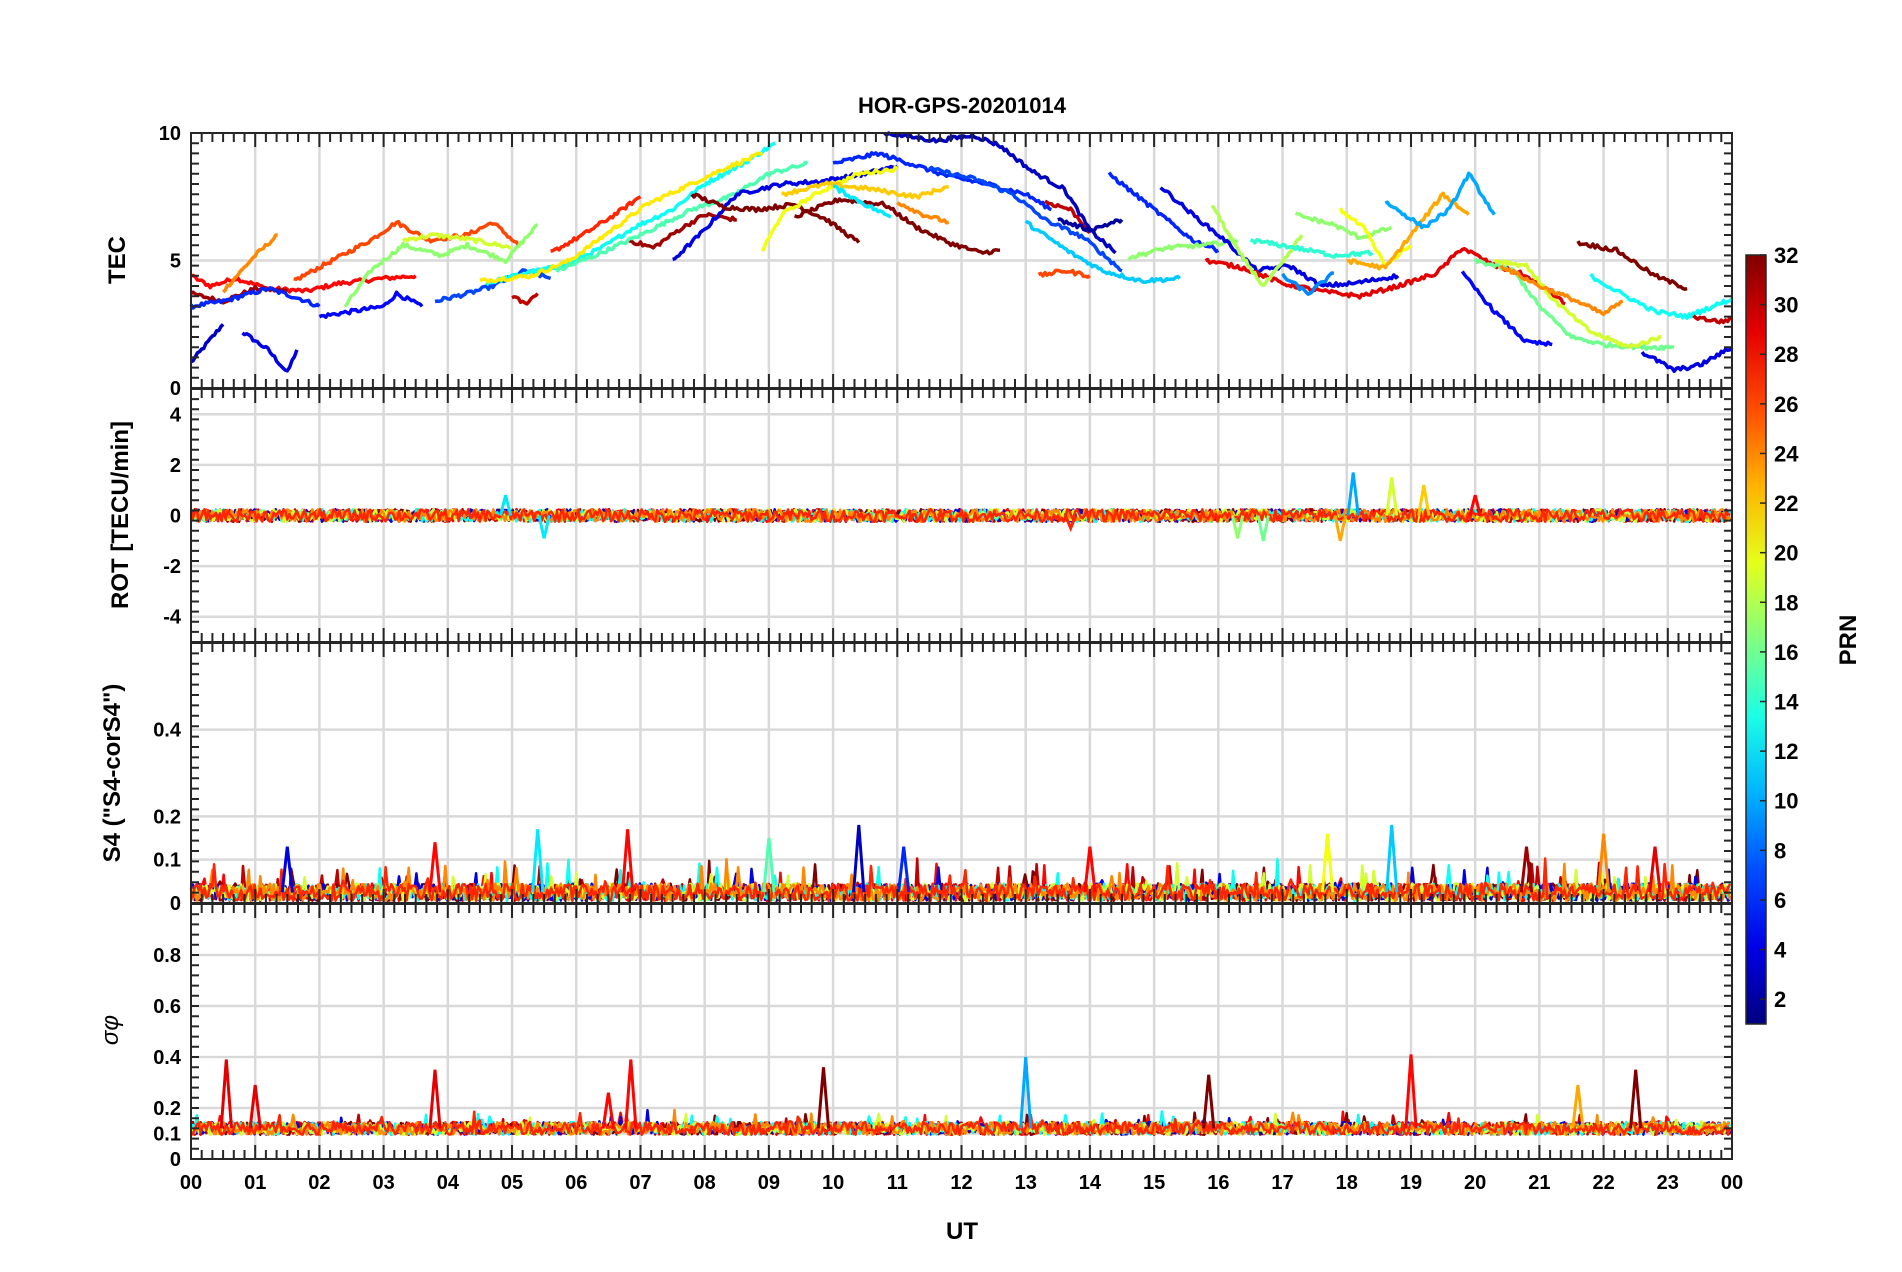  What do you see at coordinates (167, 1058) in the screenshot?
I see `y-tick-label: 0.4` at bounding box center [167, 1058].